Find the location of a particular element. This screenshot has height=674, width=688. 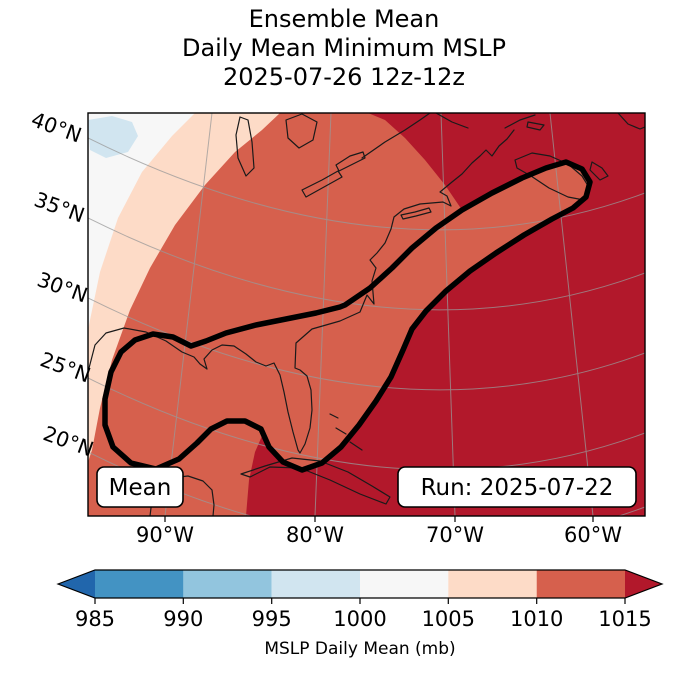

lake-ontario is located at coordinates (350, 161).